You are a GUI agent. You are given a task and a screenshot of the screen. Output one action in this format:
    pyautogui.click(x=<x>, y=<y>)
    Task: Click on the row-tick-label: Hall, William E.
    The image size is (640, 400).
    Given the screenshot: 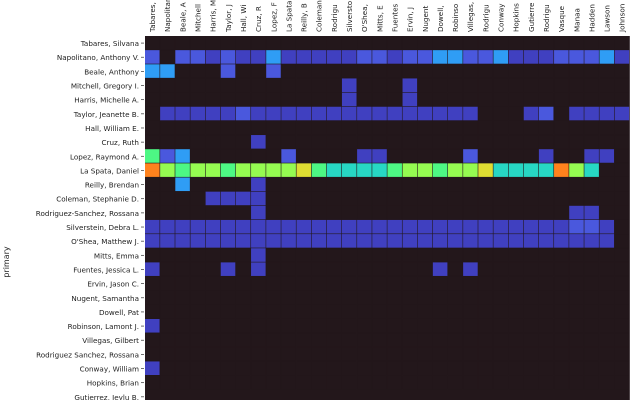 What is the action you would take?
    pyautogui.click(x=112, y=128)
    